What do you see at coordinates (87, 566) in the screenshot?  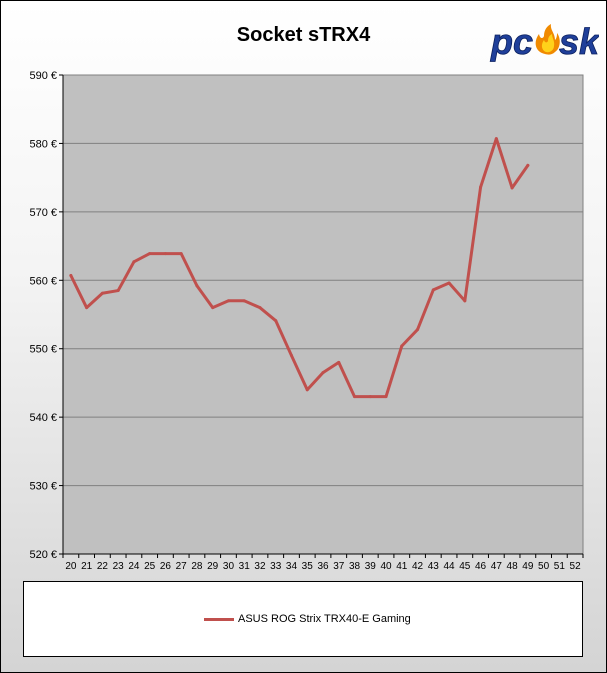 I see `x-tick-label: 21` at bounding box center [87, 566].